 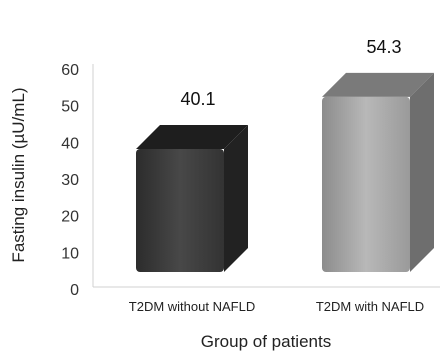 What do you see at coordinates (370, 306) in the screenshot?
I see `category-label: T2DM with NAFLD` at bounding box center [370, 306].